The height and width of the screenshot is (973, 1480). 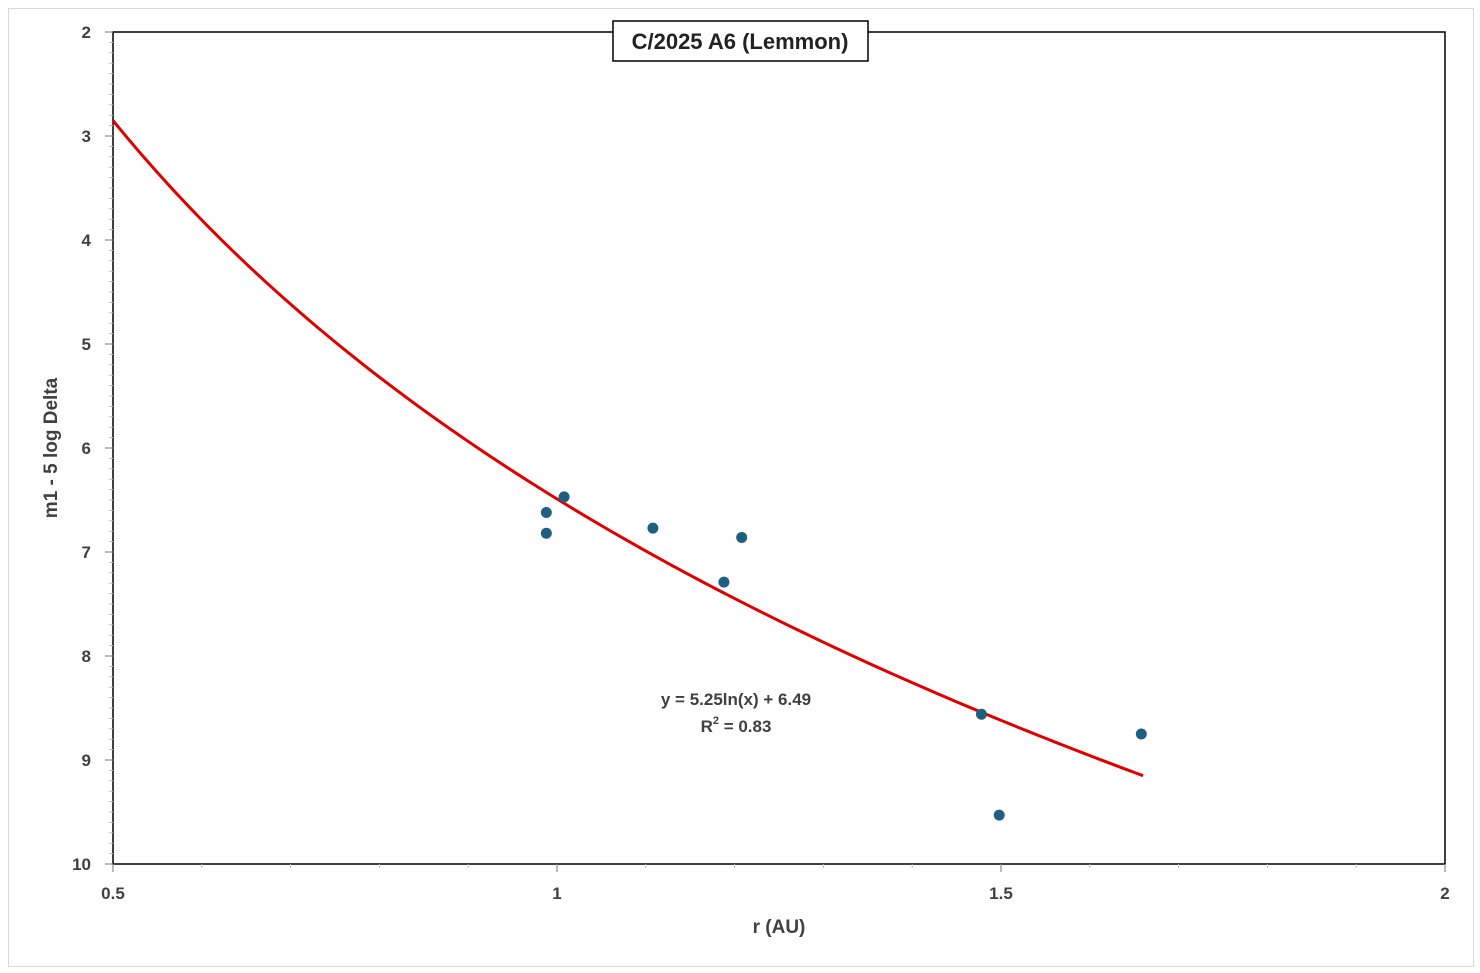 What do you see at coordinates (81, 864) in the screenshot?
I see `y-tick-label: 10` at bounding box center [81, 864].